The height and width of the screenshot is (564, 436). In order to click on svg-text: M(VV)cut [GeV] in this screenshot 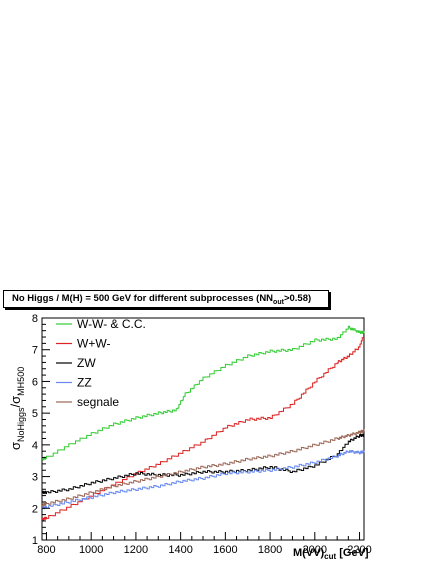, I will do `click(331, 554)`.